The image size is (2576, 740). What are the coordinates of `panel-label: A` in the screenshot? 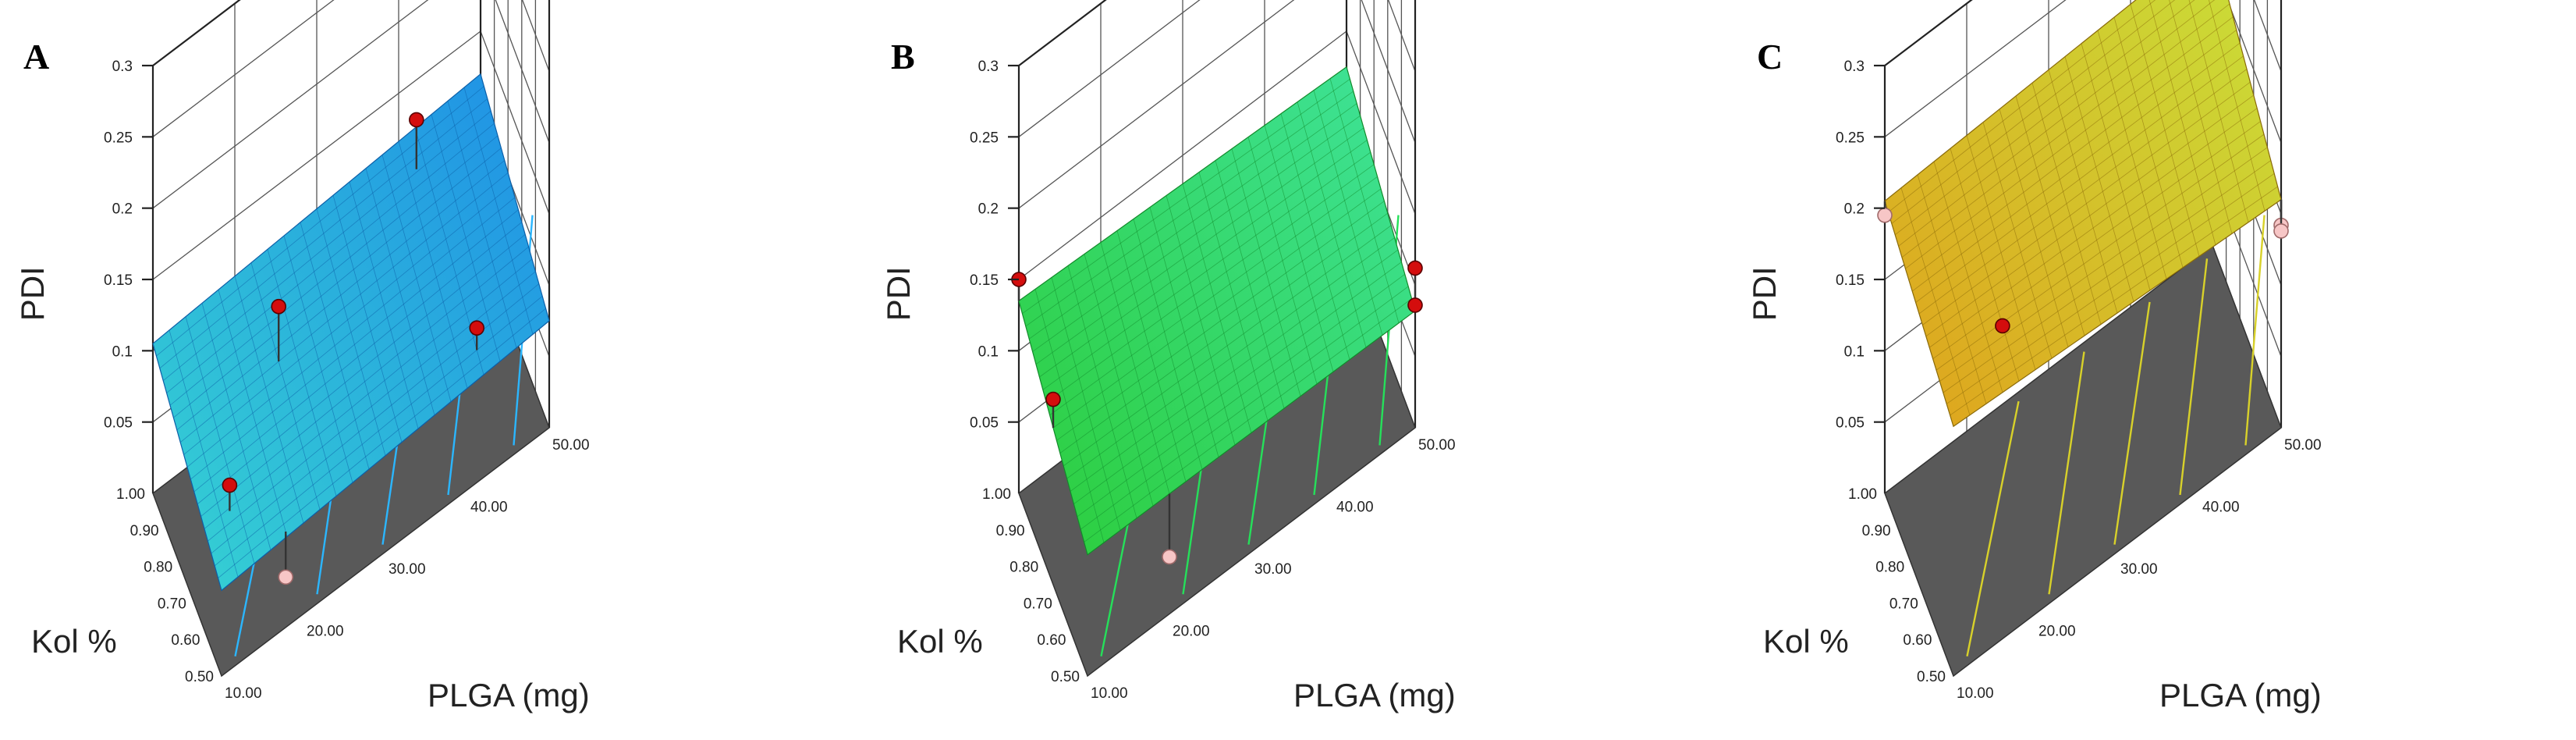 It's located at (36, 56).